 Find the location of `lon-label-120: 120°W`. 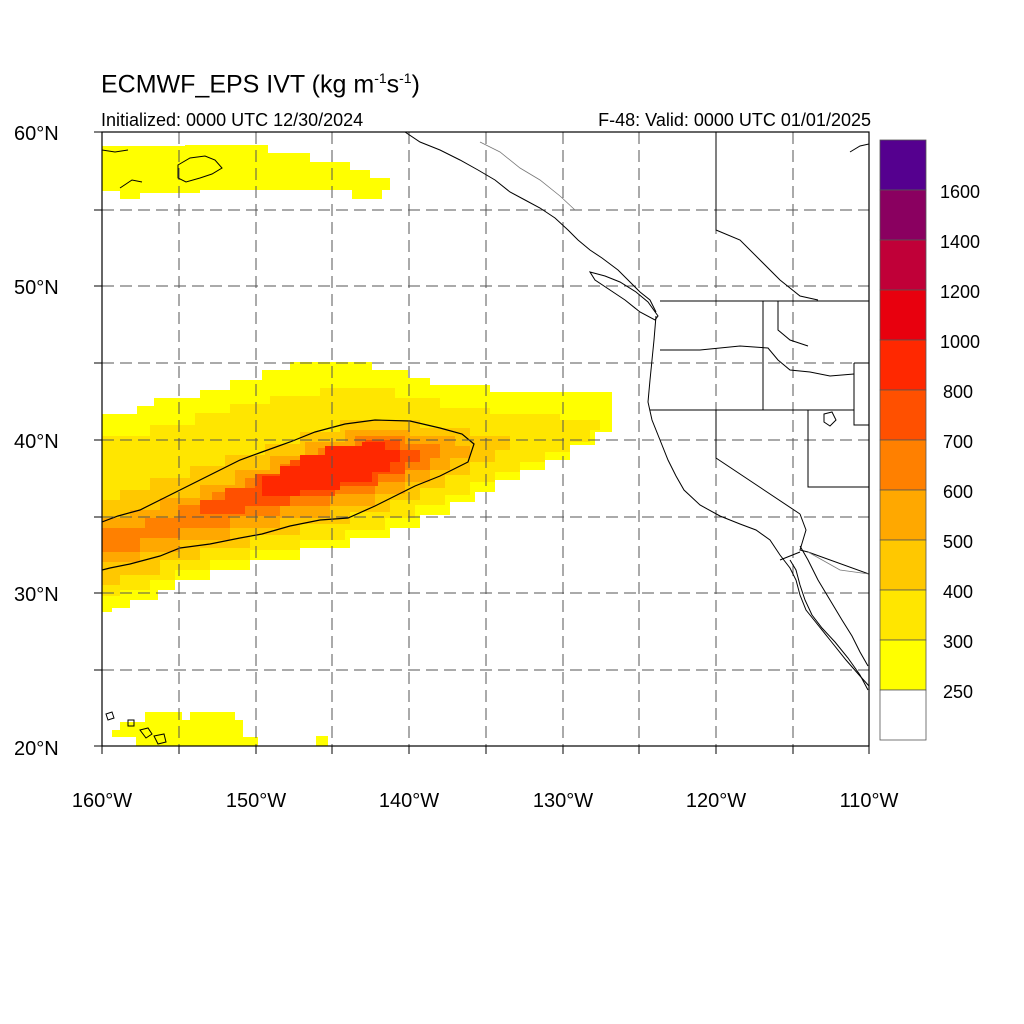

lon-label-120: 120°W is located at coordinates (716, 801).